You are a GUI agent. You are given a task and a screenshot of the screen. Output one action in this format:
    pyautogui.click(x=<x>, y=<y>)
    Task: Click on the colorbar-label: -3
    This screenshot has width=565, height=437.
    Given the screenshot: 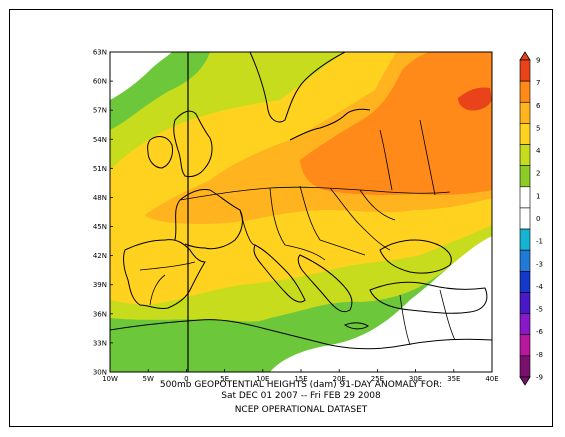 What is the action you would take?
    pyautogui.click(x=539, y=264)
    